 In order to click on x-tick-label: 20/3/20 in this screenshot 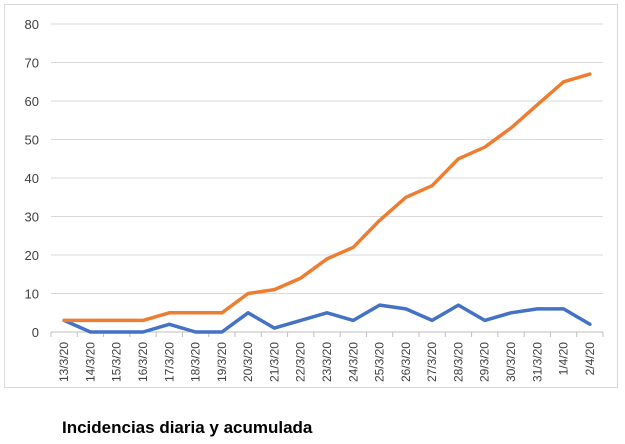, I will do `click(248, 362)`.